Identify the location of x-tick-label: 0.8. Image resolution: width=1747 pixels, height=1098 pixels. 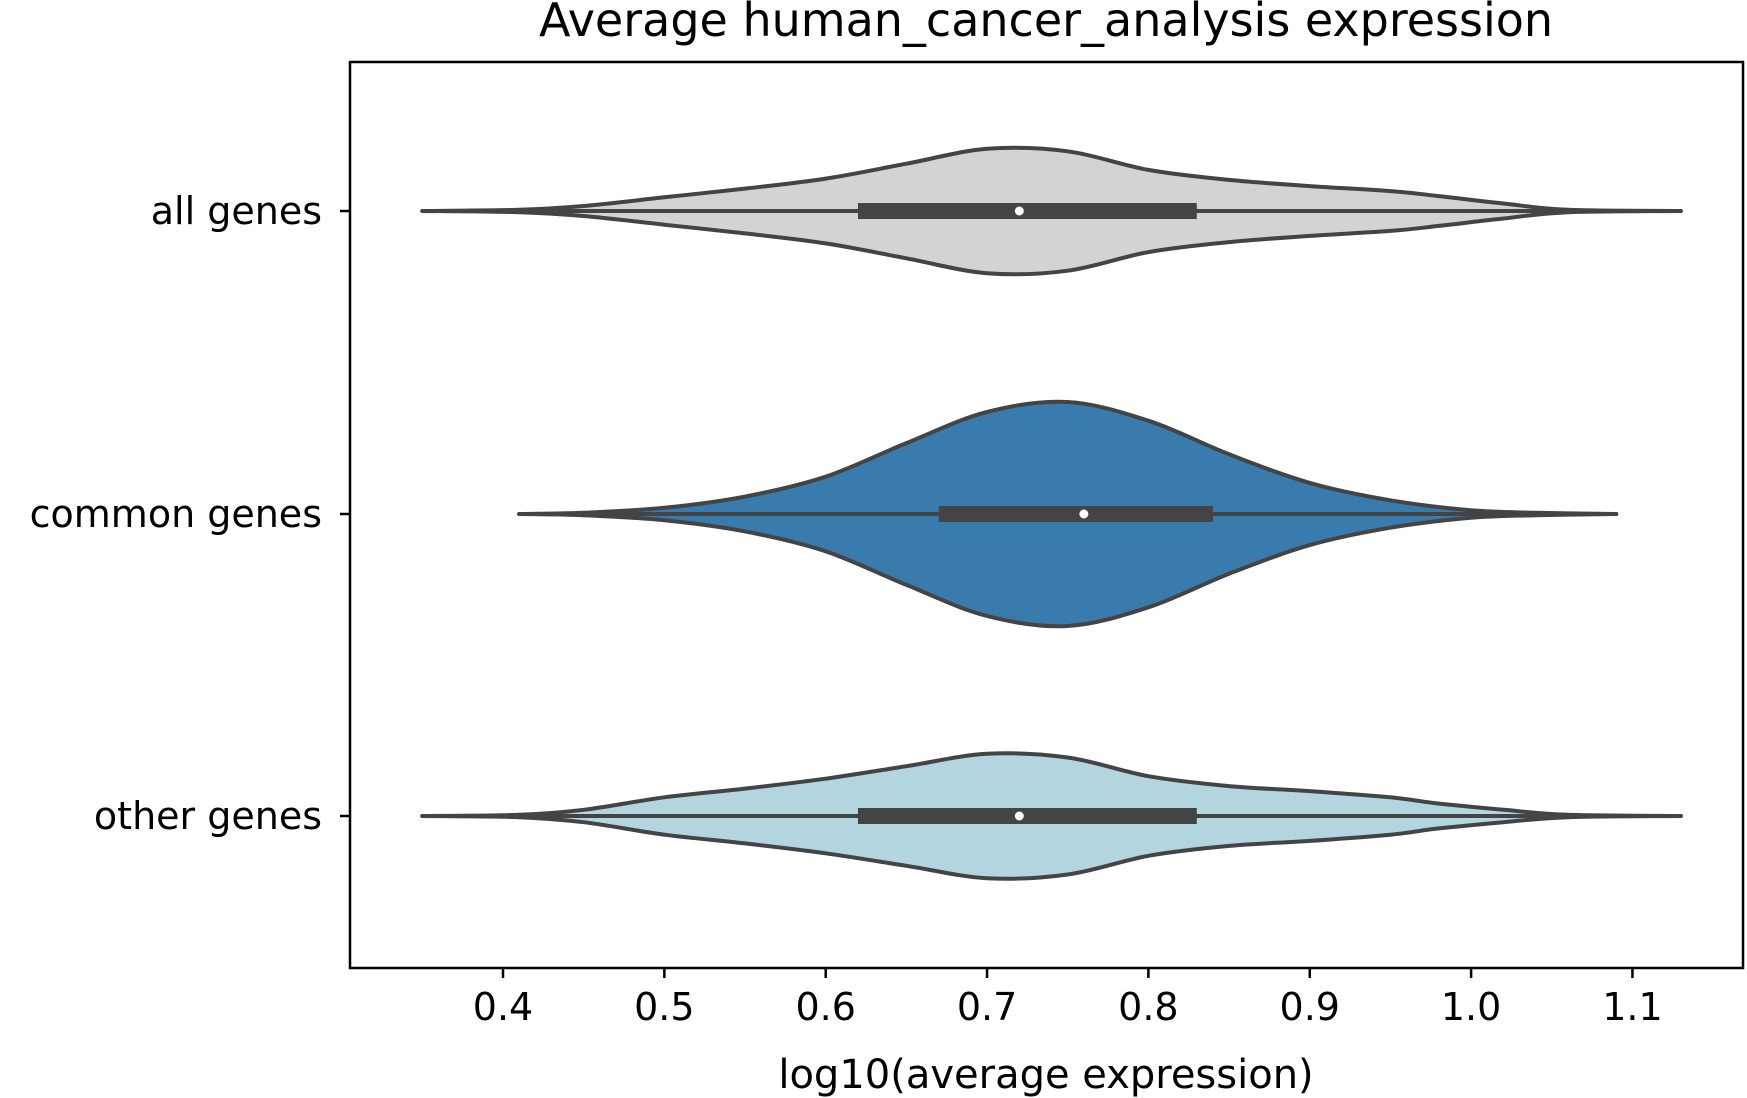
(1148, 1007).